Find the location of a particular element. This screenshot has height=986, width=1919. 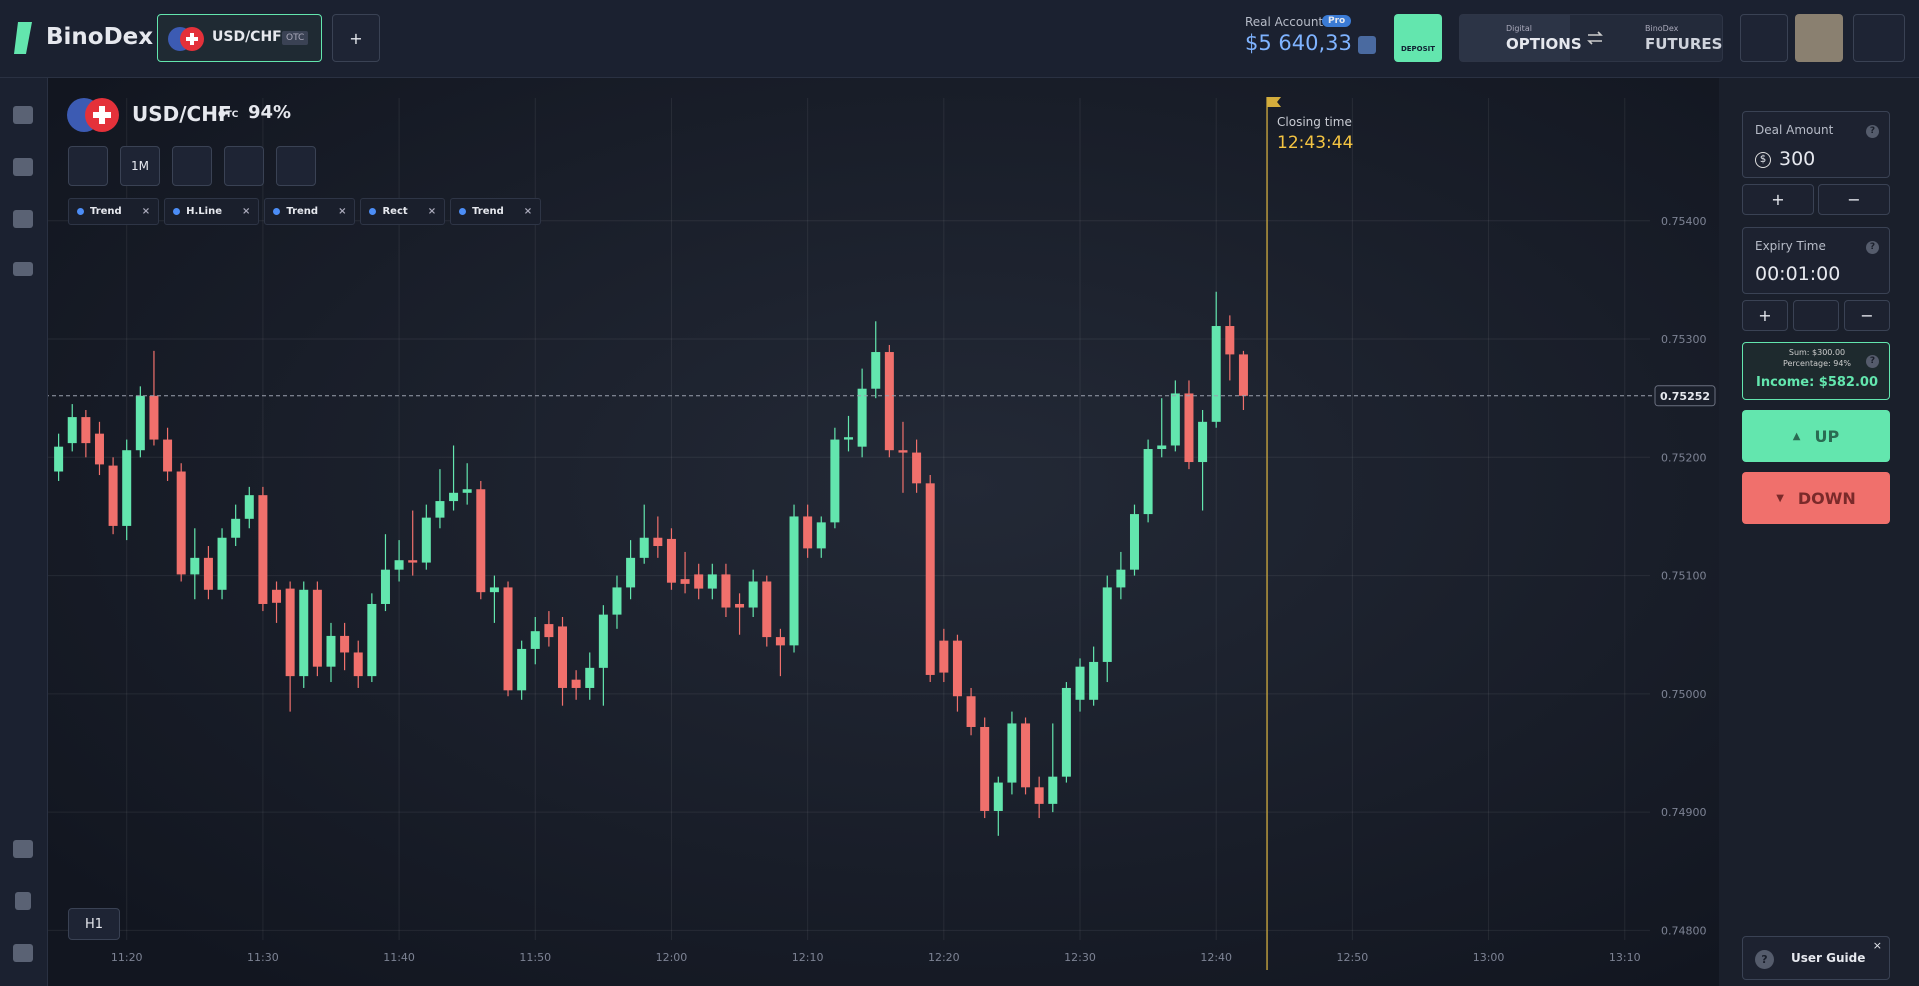

mode-switch: Digital OPTIONS BinoDex FUTURES is located at coordinates (1591, 38).